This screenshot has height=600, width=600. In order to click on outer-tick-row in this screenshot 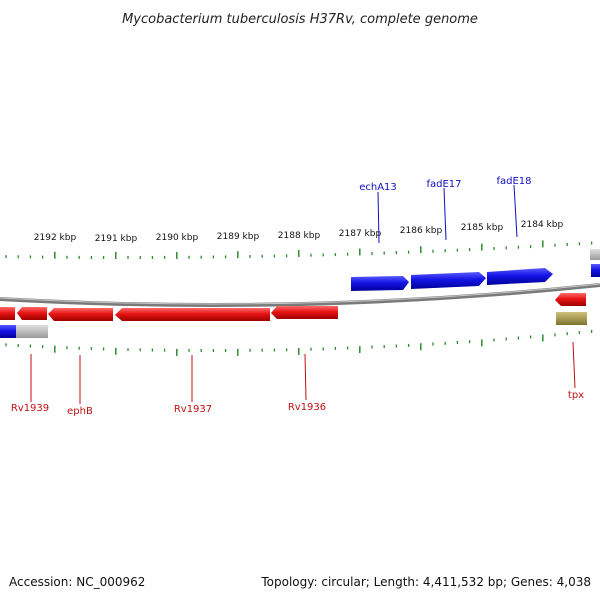, I will do `click(299, 249)`.